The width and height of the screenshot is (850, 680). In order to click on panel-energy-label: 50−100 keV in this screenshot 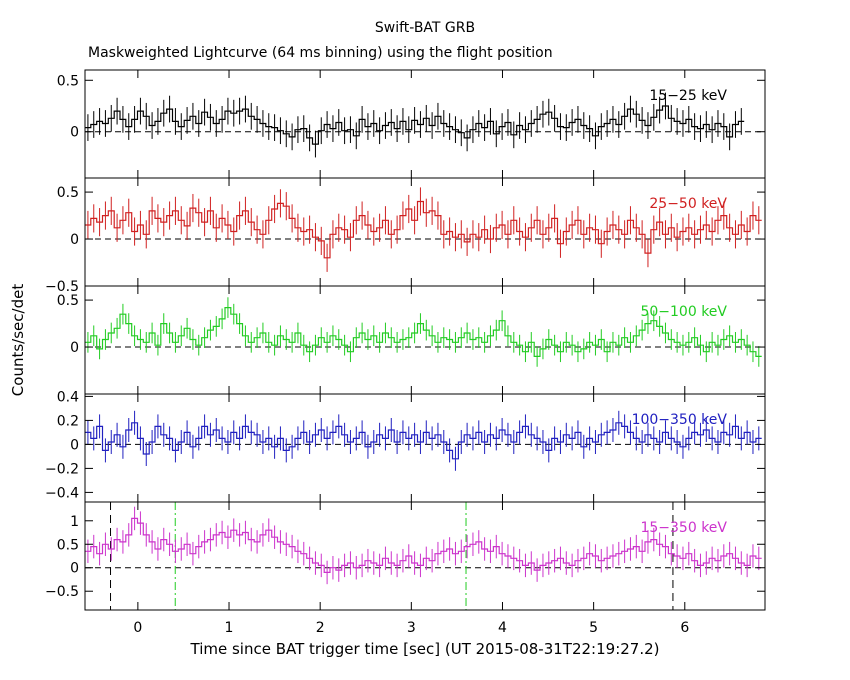, I will do `click(683, 312)`.